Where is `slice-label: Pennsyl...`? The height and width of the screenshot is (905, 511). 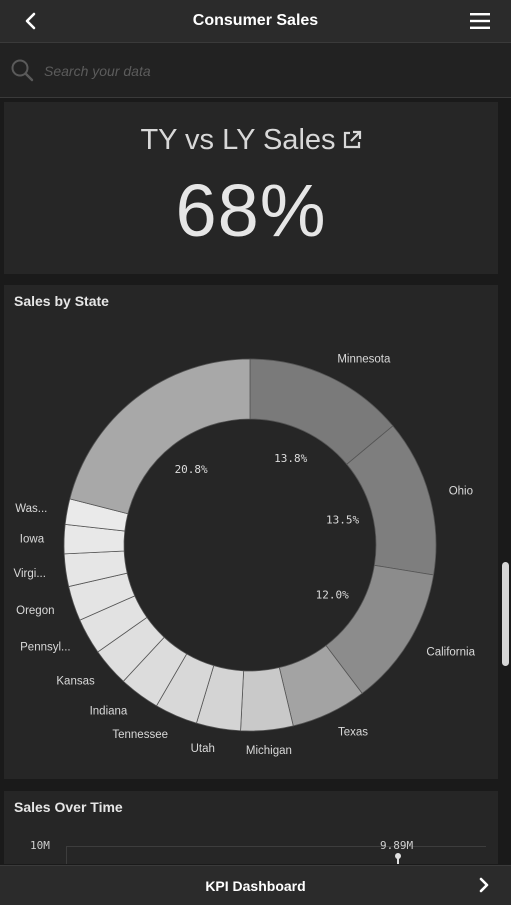 slice-label: Pennsyl... is located at coordinates (45, 647).